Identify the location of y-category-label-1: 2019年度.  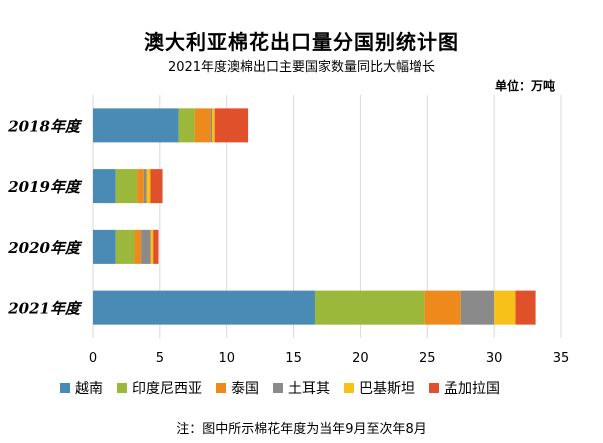
(45, 187).